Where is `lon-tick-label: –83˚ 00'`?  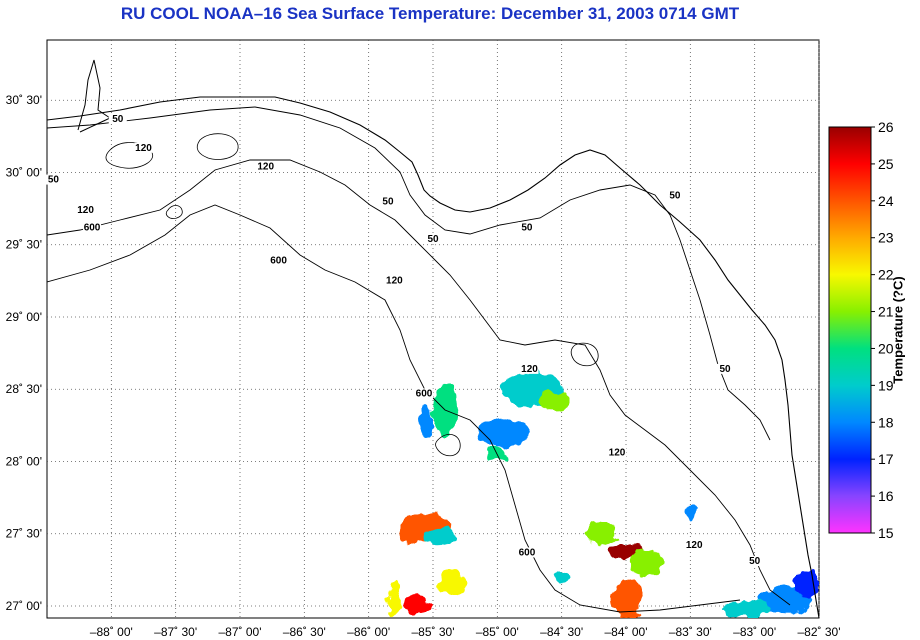 lon-tick-label: –83˚ 00' is located at coordinates (754, 632).